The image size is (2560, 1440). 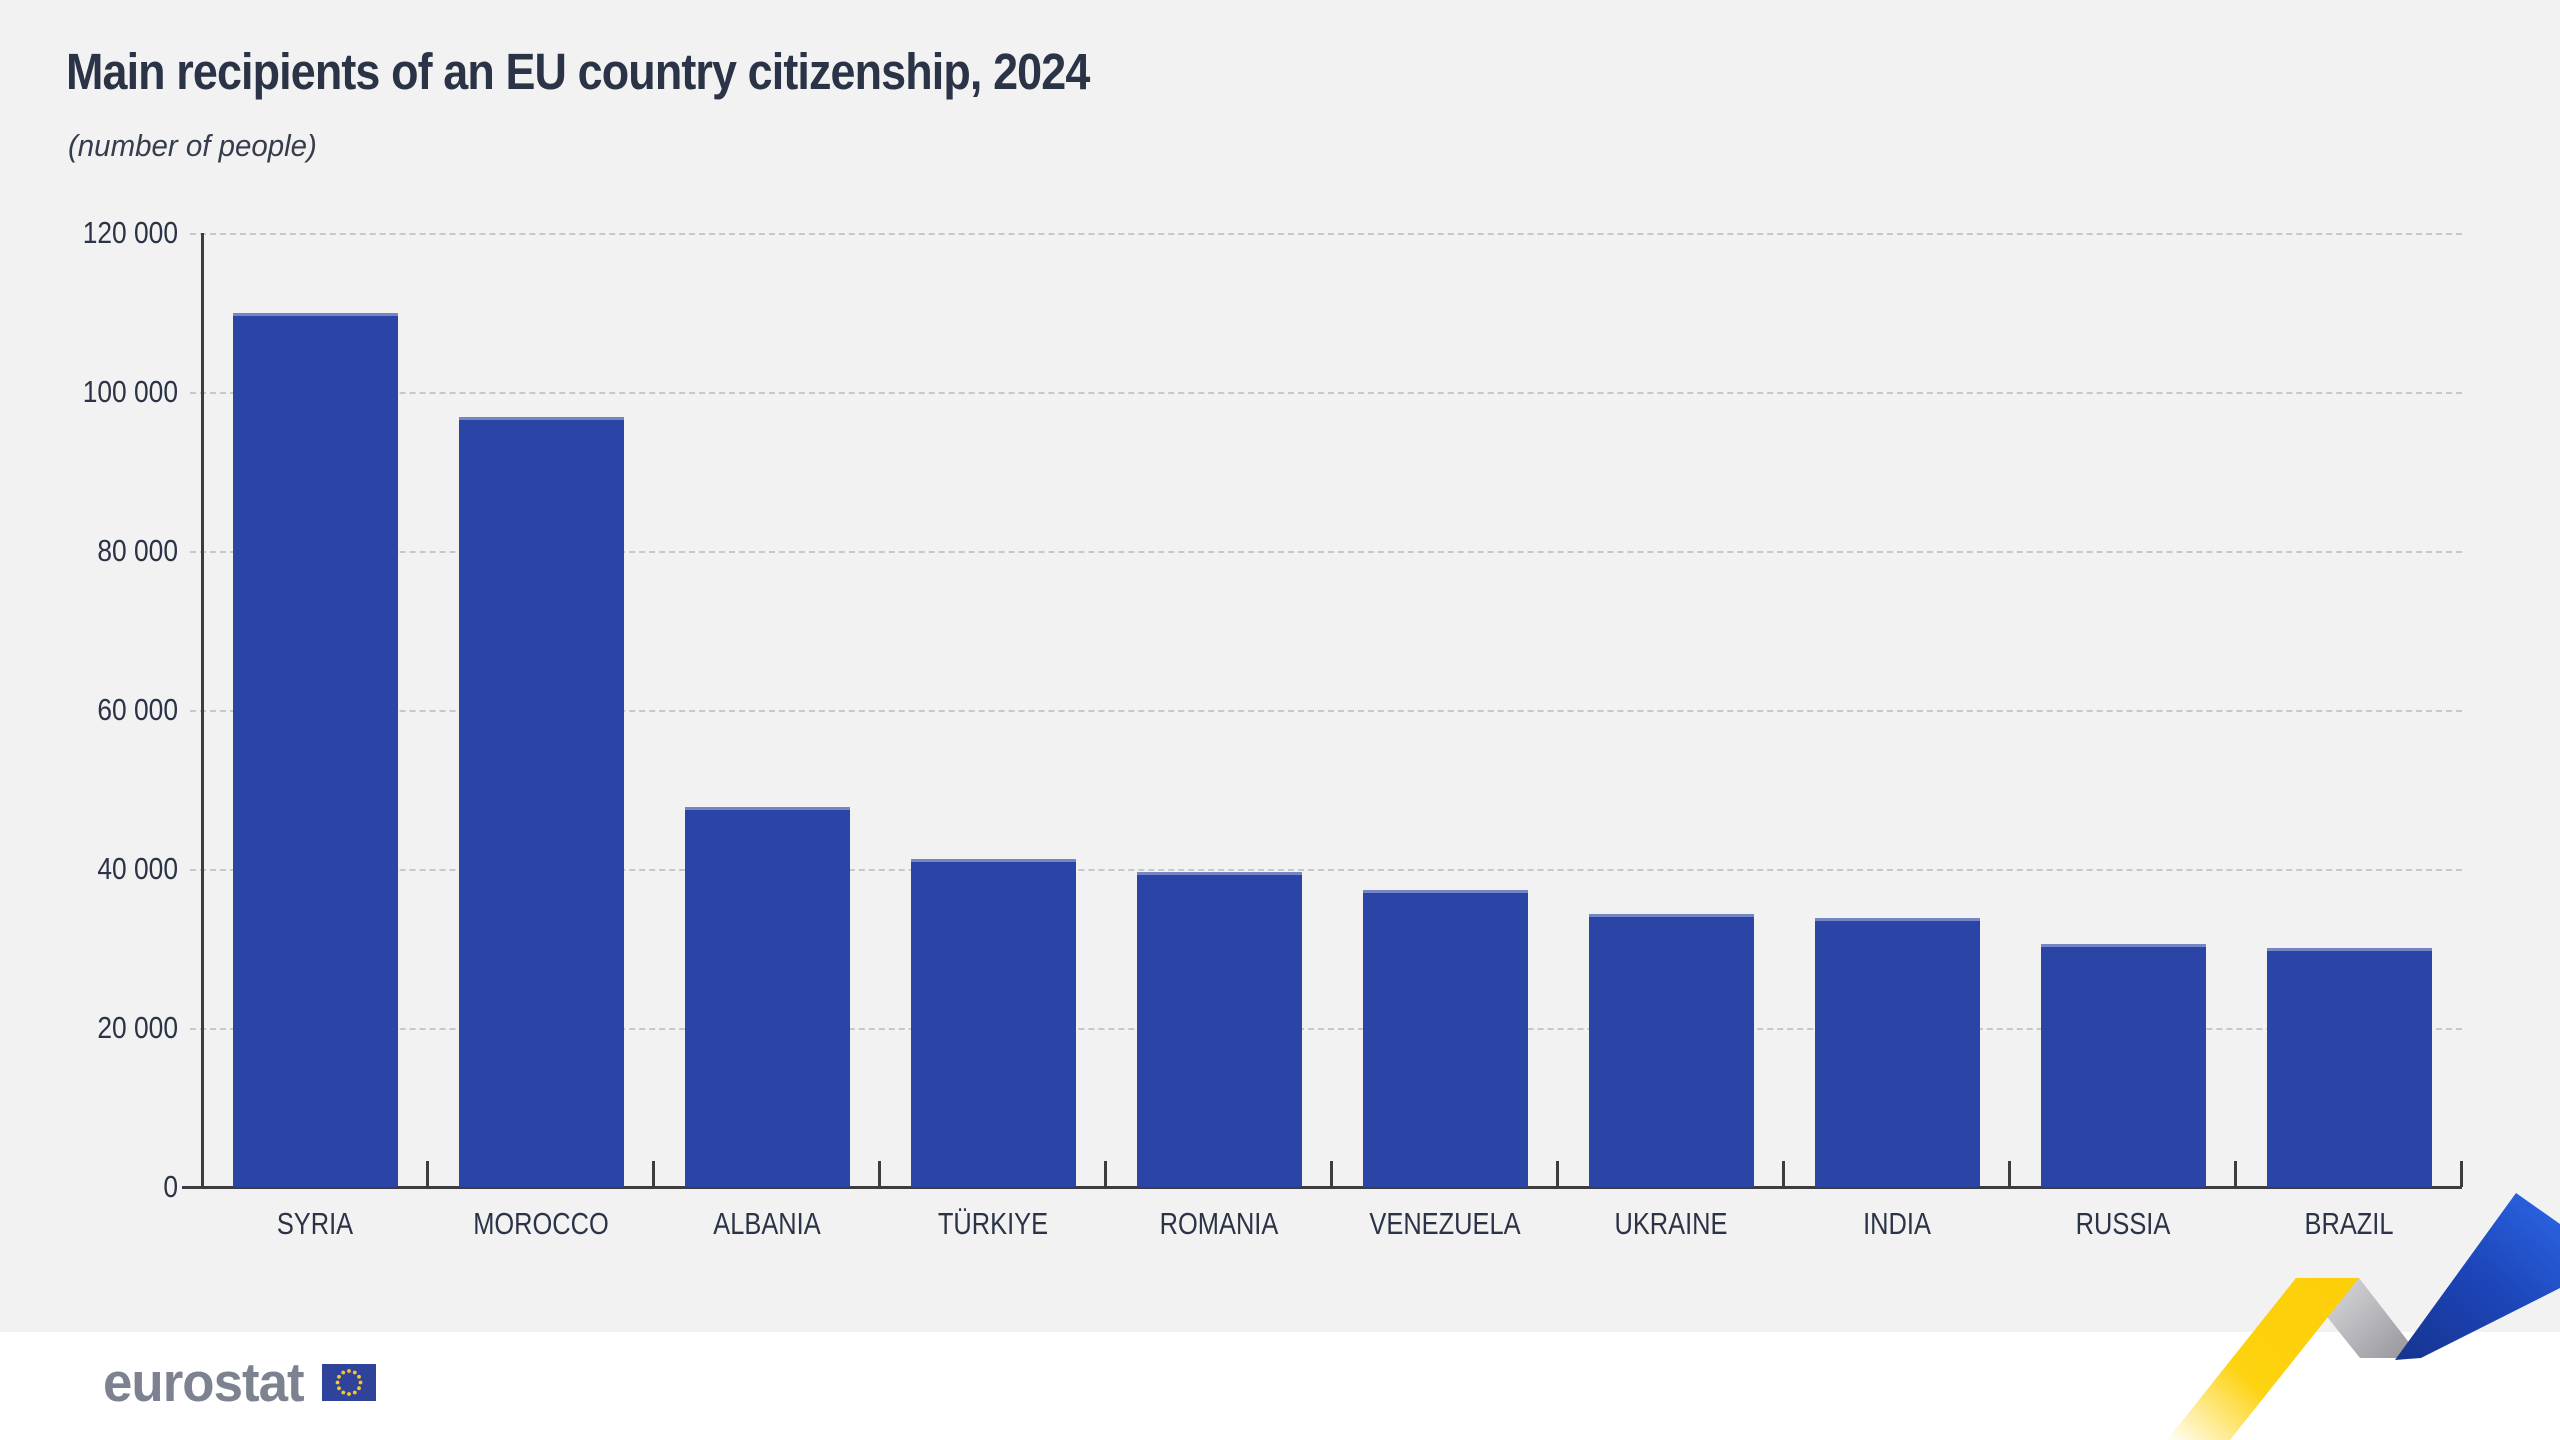 I want to click on bar-ukraine, so click(x=1671, y=1050).